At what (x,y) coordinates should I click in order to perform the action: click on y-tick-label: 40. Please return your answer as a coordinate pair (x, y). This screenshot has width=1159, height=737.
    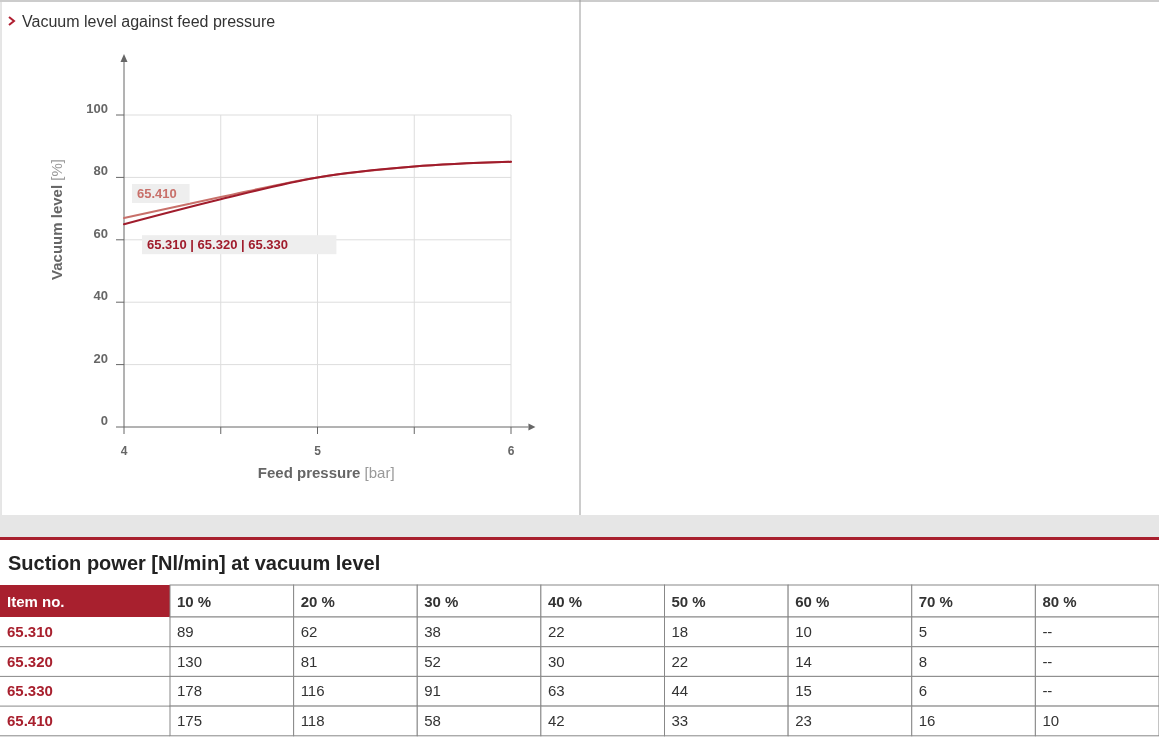
    Looking at the image, I should click on (100, 296).